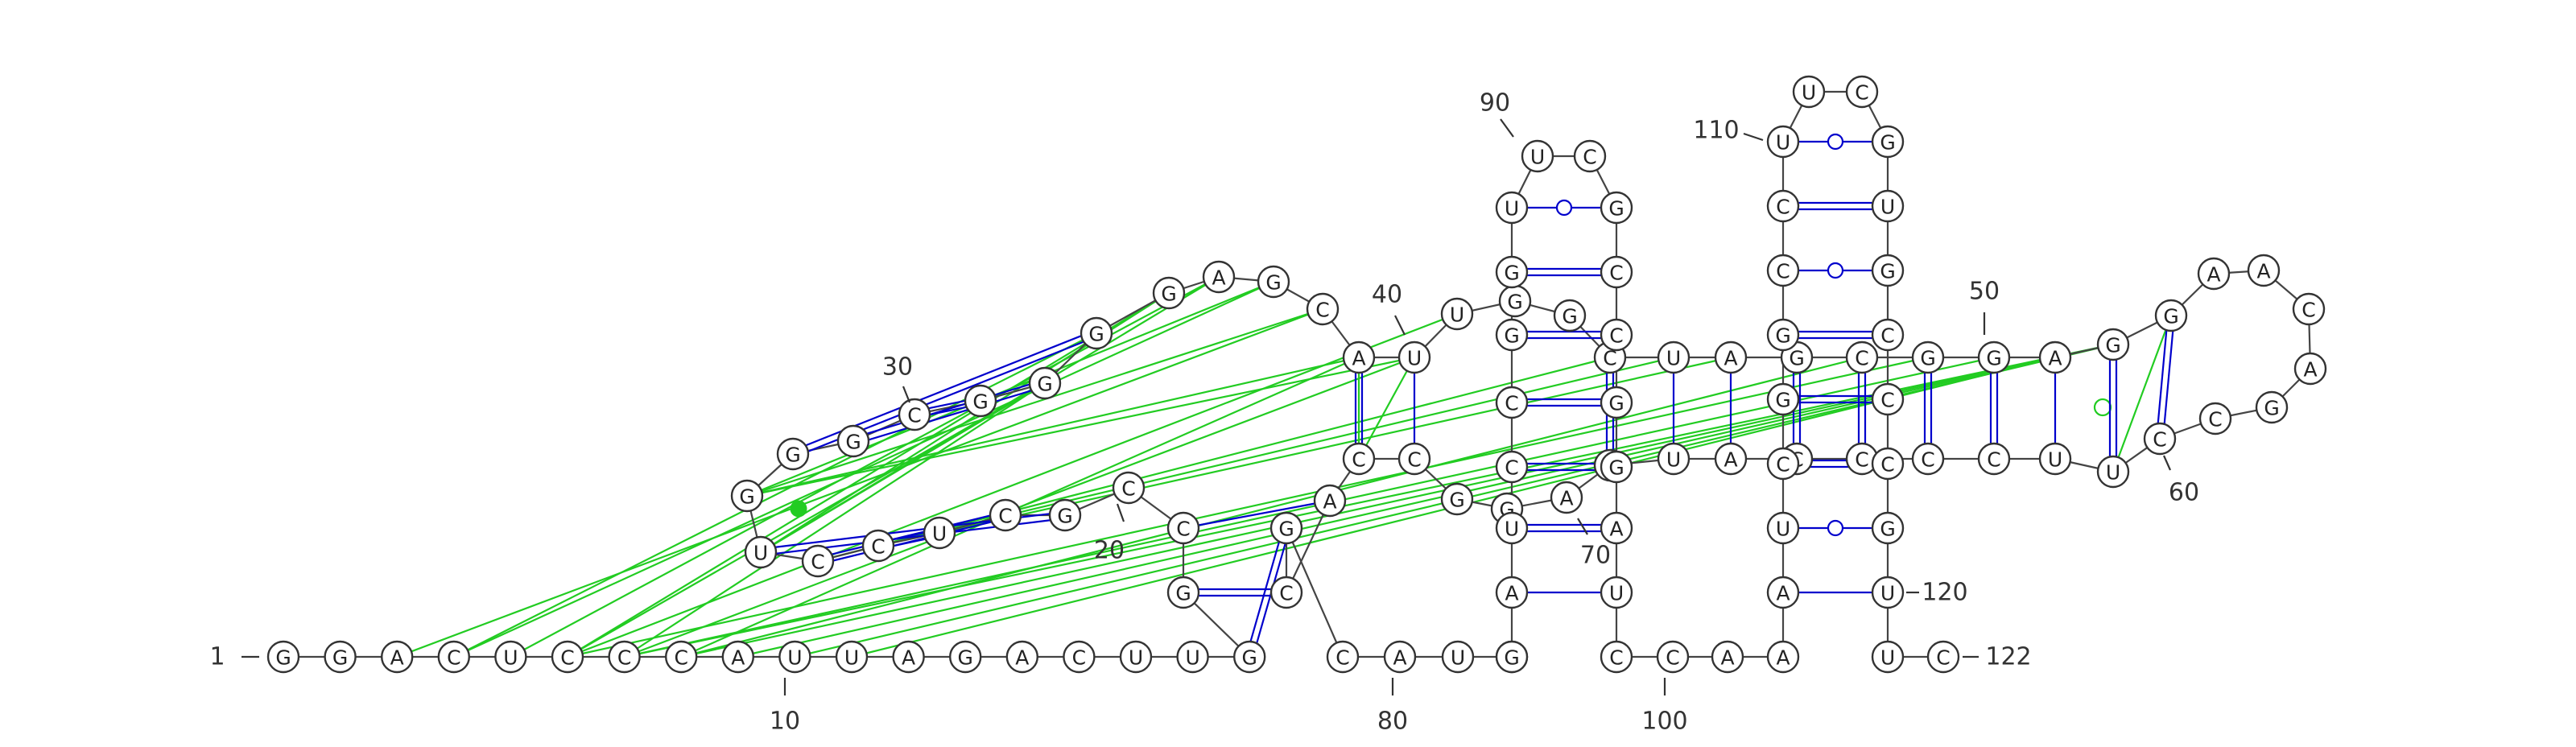  I want to click on position-label: 70, so click(1594, 544).